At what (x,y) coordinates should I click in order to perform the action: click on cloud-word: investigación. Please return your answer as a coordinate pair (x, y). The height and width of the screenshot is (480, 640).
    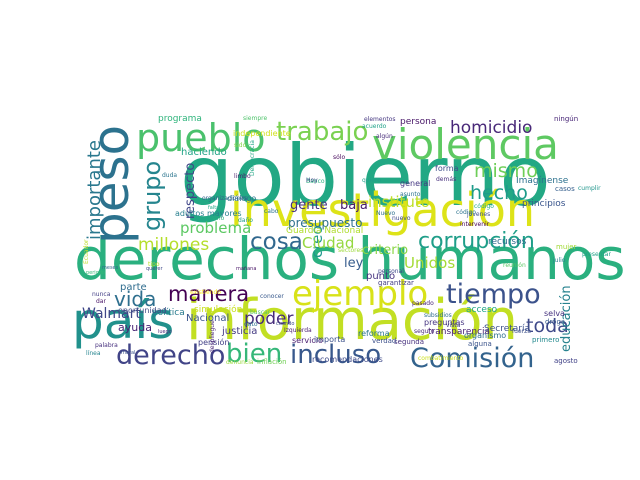
    Looking at the image, I should click on (382, 210).